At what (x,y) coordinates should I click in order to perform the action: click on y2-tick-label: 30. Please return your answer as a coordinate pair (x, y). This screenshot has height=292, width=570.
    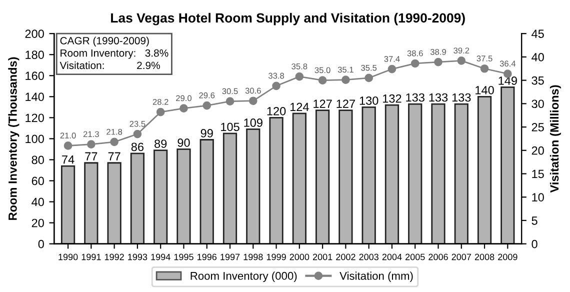
    Looking at the image, I should click on (538, 104).